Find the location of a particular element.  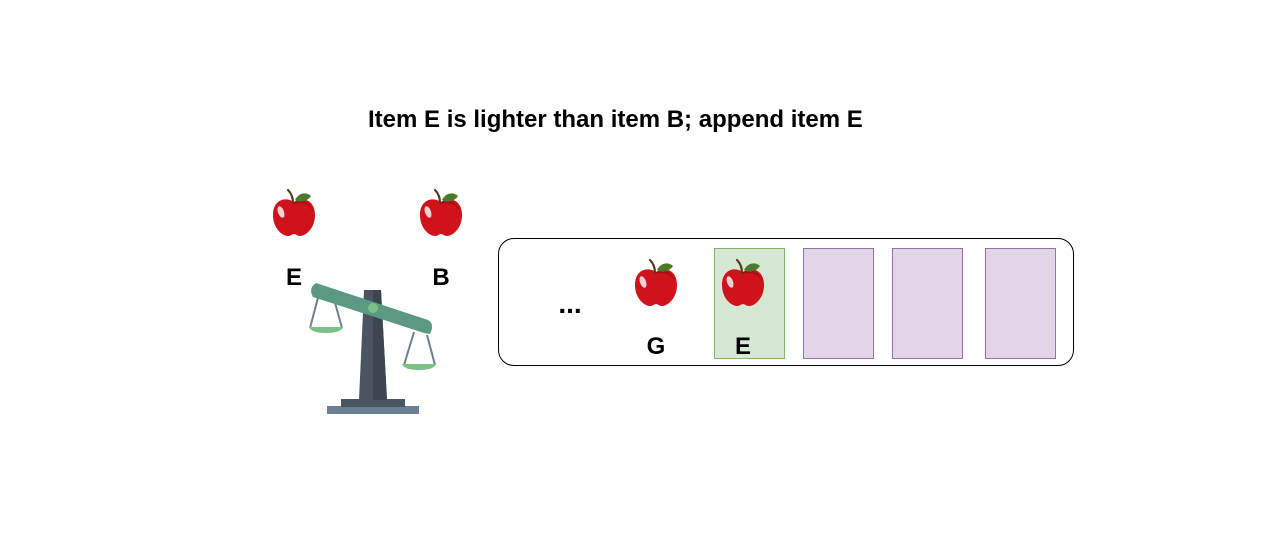

array-container is located at coordinates (786, 302).